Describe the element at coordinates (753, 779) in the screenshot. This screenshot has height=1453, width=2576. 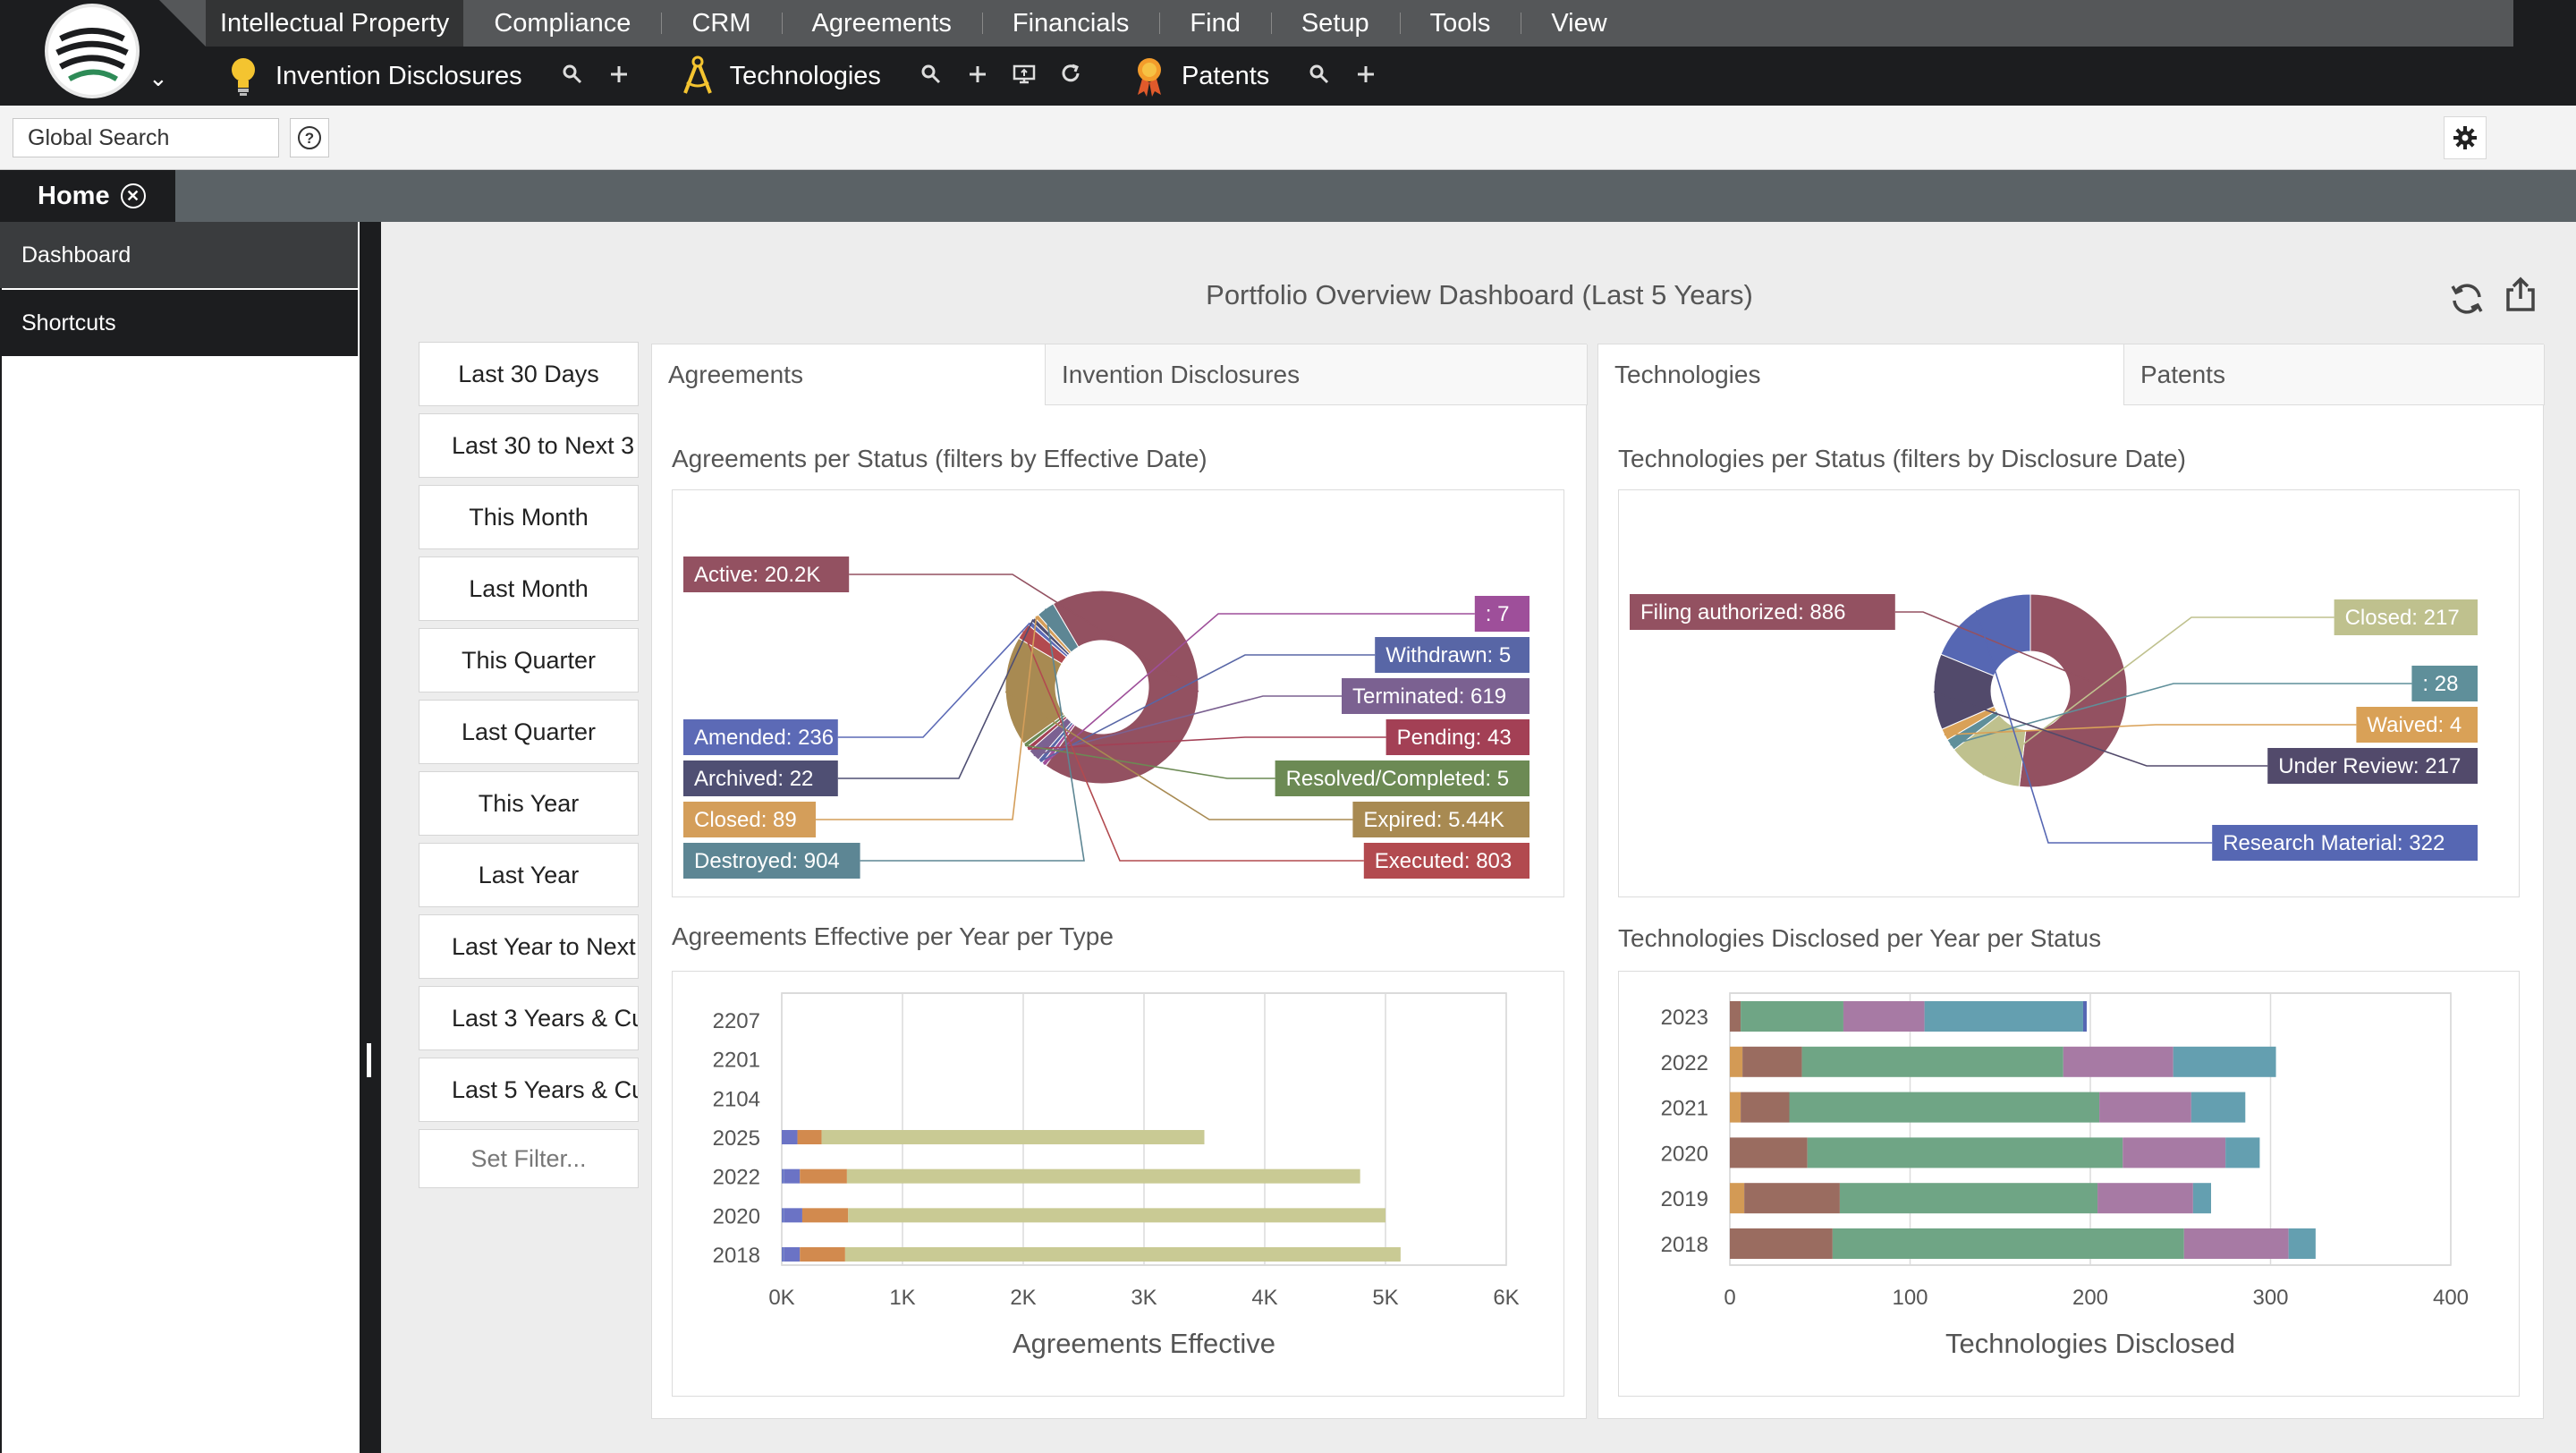
I see `callout-label-archived-22: Archived: 22` at that location.